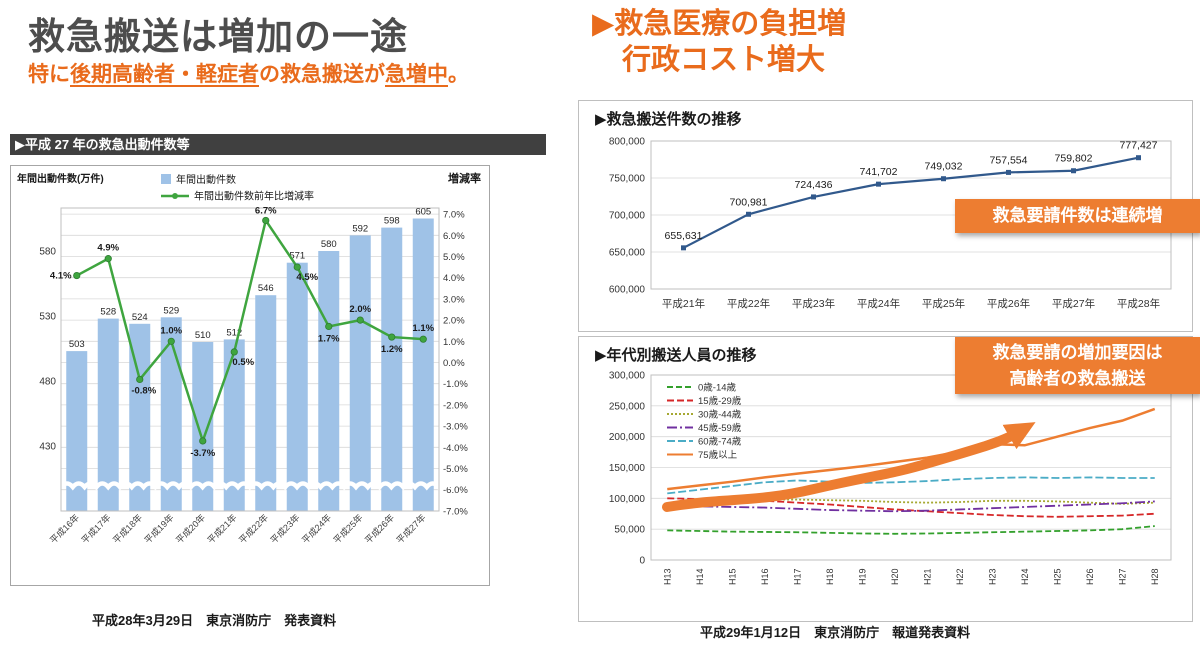  I want to click on svg-text: 759,802, so click(1074, 159).